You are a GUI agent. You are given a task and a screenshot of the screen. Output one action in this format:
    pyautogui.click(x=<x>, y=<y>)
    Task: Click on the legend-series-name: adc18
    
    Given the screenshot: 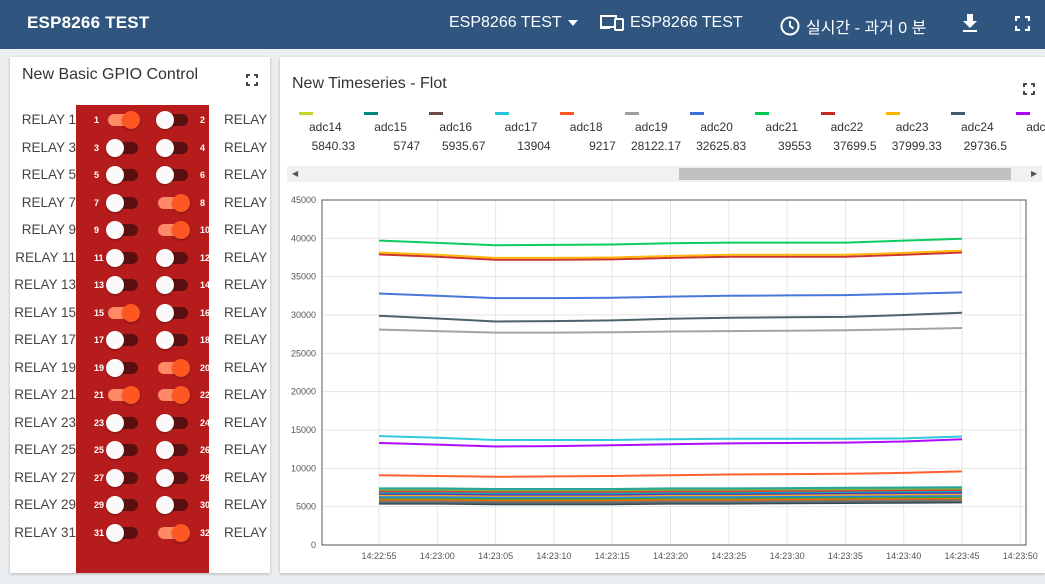 What is the action you would take?
    pyautogui.click(x=586, y=127)
    